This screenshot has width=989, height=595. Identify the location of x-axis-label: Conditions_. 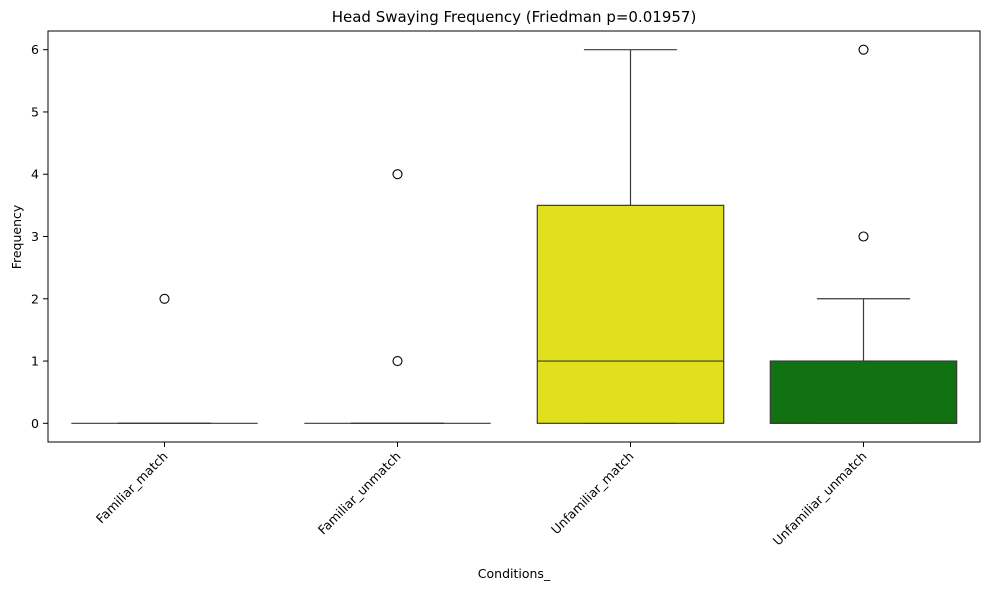
(514, 573).